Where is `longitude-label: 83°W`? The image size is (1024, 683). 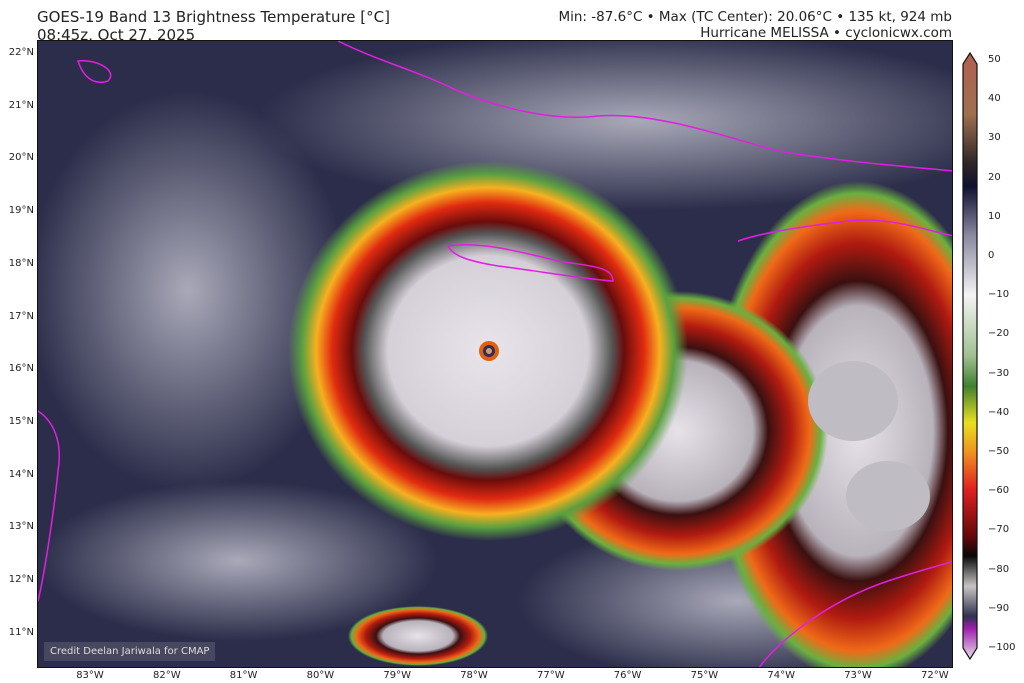
longitude-label: 83°W is located at coordinates (90, 675).